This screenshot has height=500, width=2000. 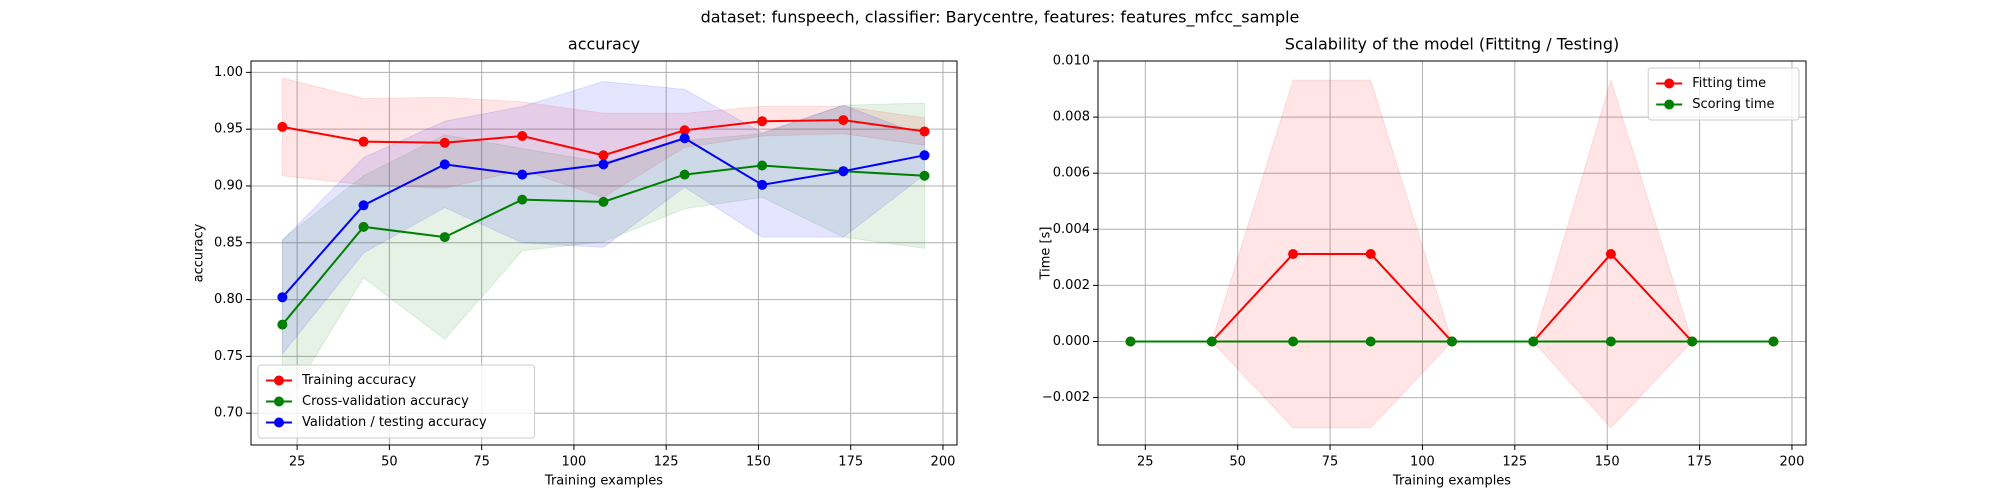 I want to click on y-tick-label: 0.006, so click(x=1071, y=173).